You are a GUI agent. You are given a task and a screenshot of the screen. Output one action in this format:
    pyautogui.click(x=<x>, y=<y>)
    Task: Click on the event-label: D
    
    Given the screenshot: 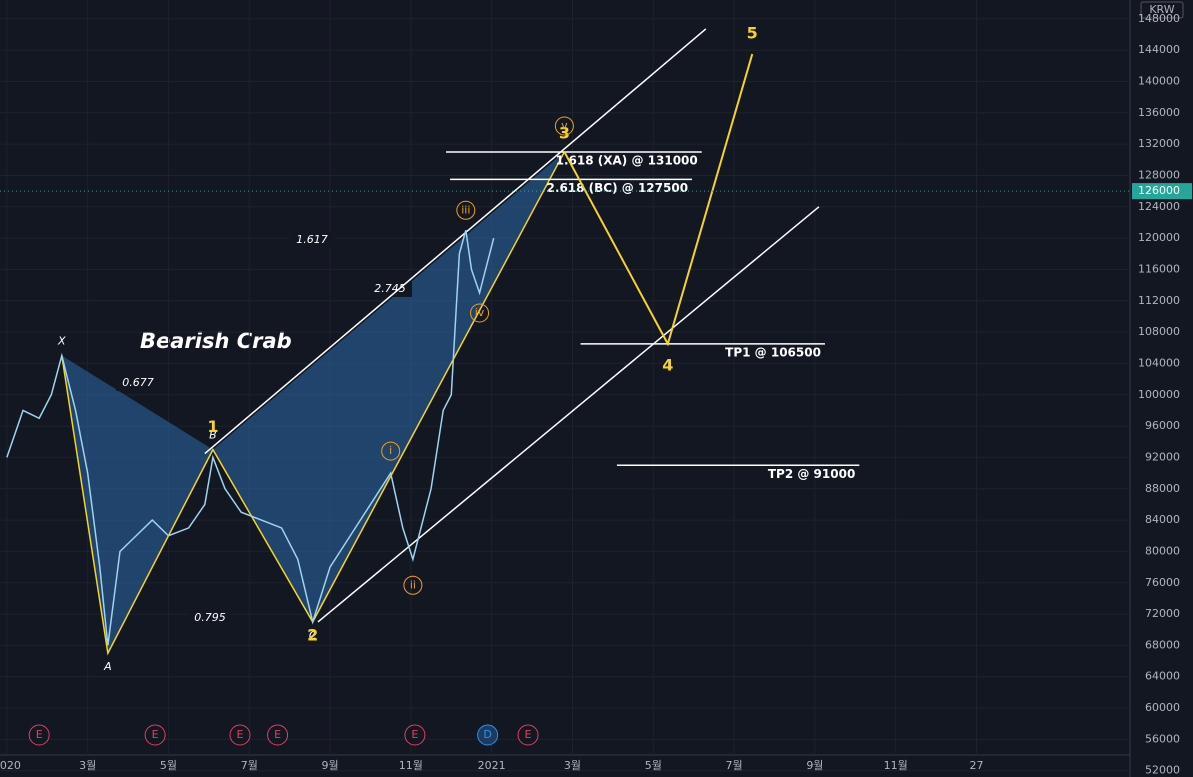 What is the action you would take?
    pyautogui.click(x=487, y=734)
    